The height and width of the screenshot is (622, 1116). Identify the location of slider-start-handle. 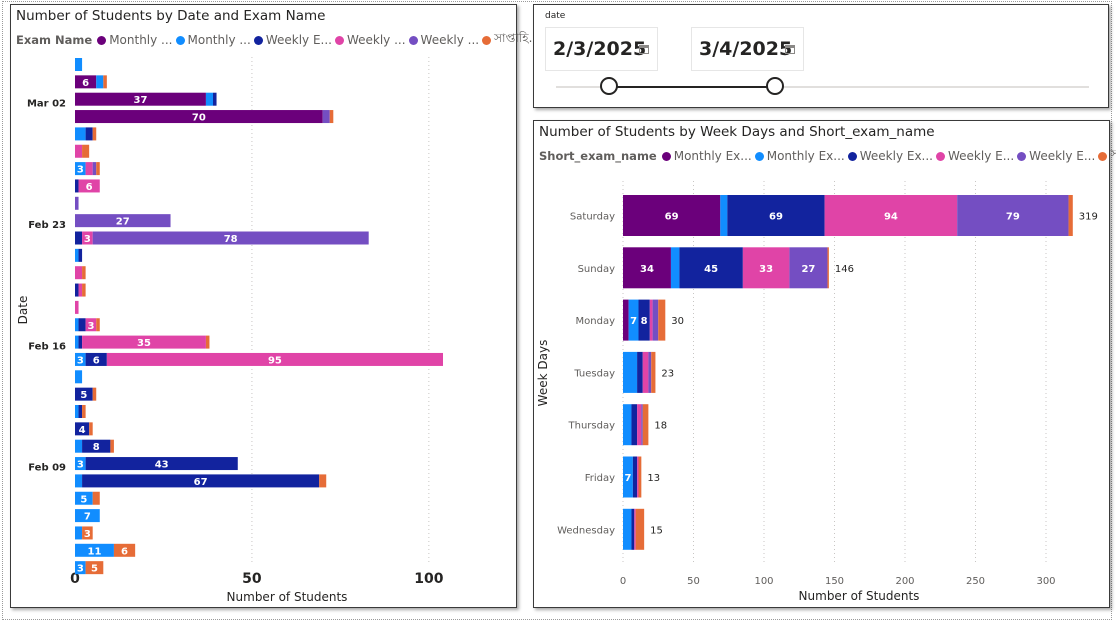
(609, 86).